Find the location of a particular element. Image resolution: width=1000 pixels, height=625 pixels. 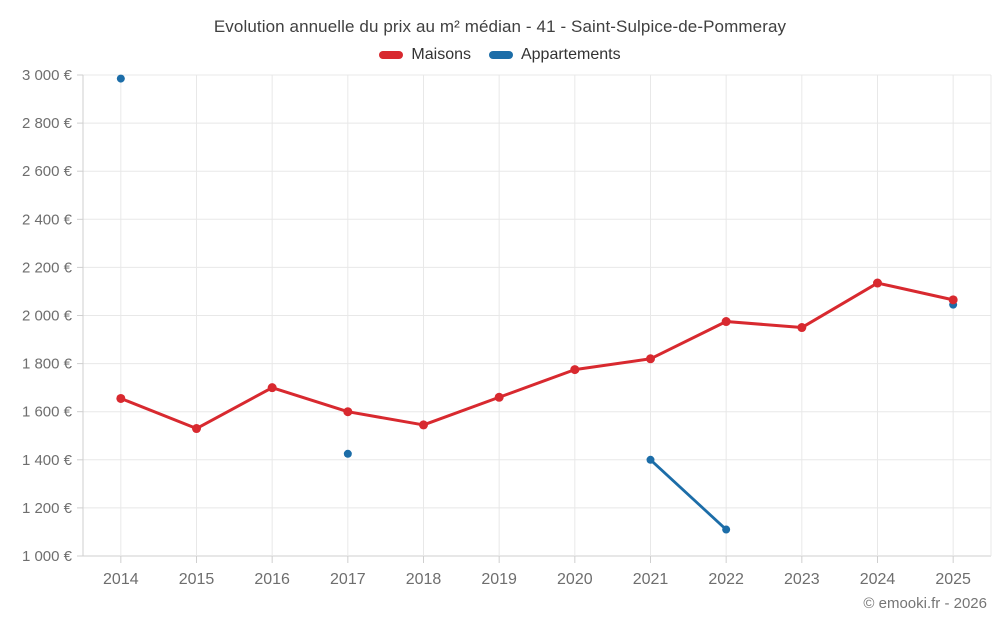

chart-legend: Maisons Appartements is located at coordinates (500, 55).